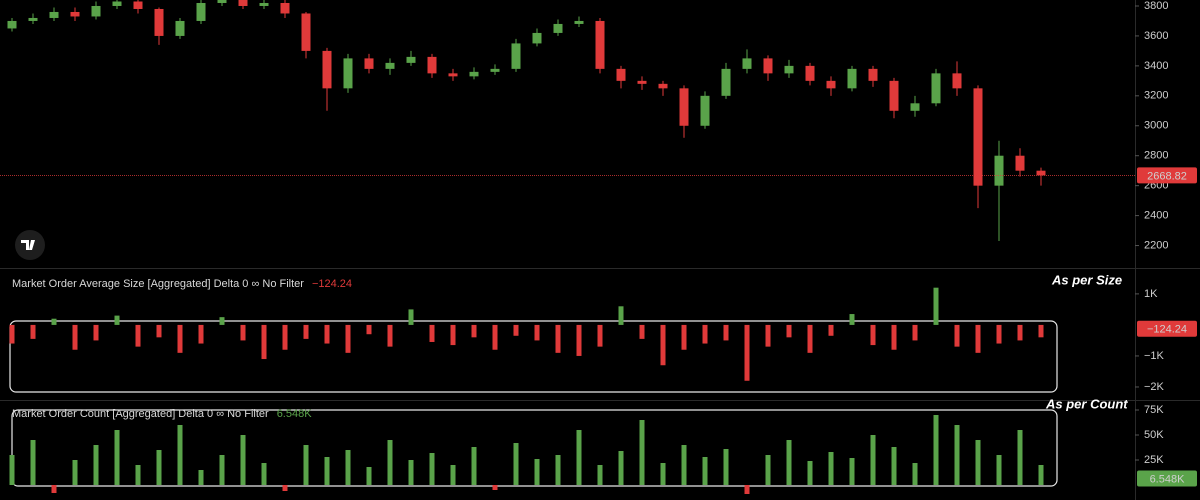 This screenshot has width=1200, height=500. What do you see at coordinates (1156, 126) in the screenshot?
I see `y-tick-label: 3000` at bounding box center [1156, 126].